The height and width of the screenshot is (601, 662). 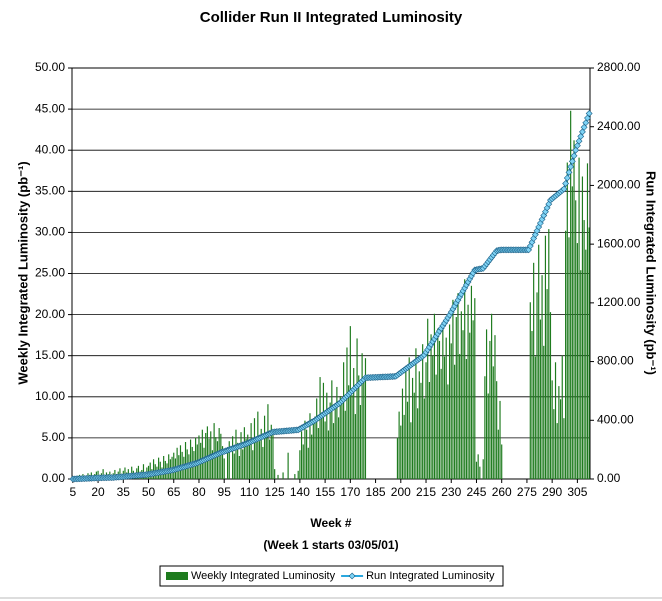 I want to click on y2-tick-label: 400.00, so click(x=615, y=419).